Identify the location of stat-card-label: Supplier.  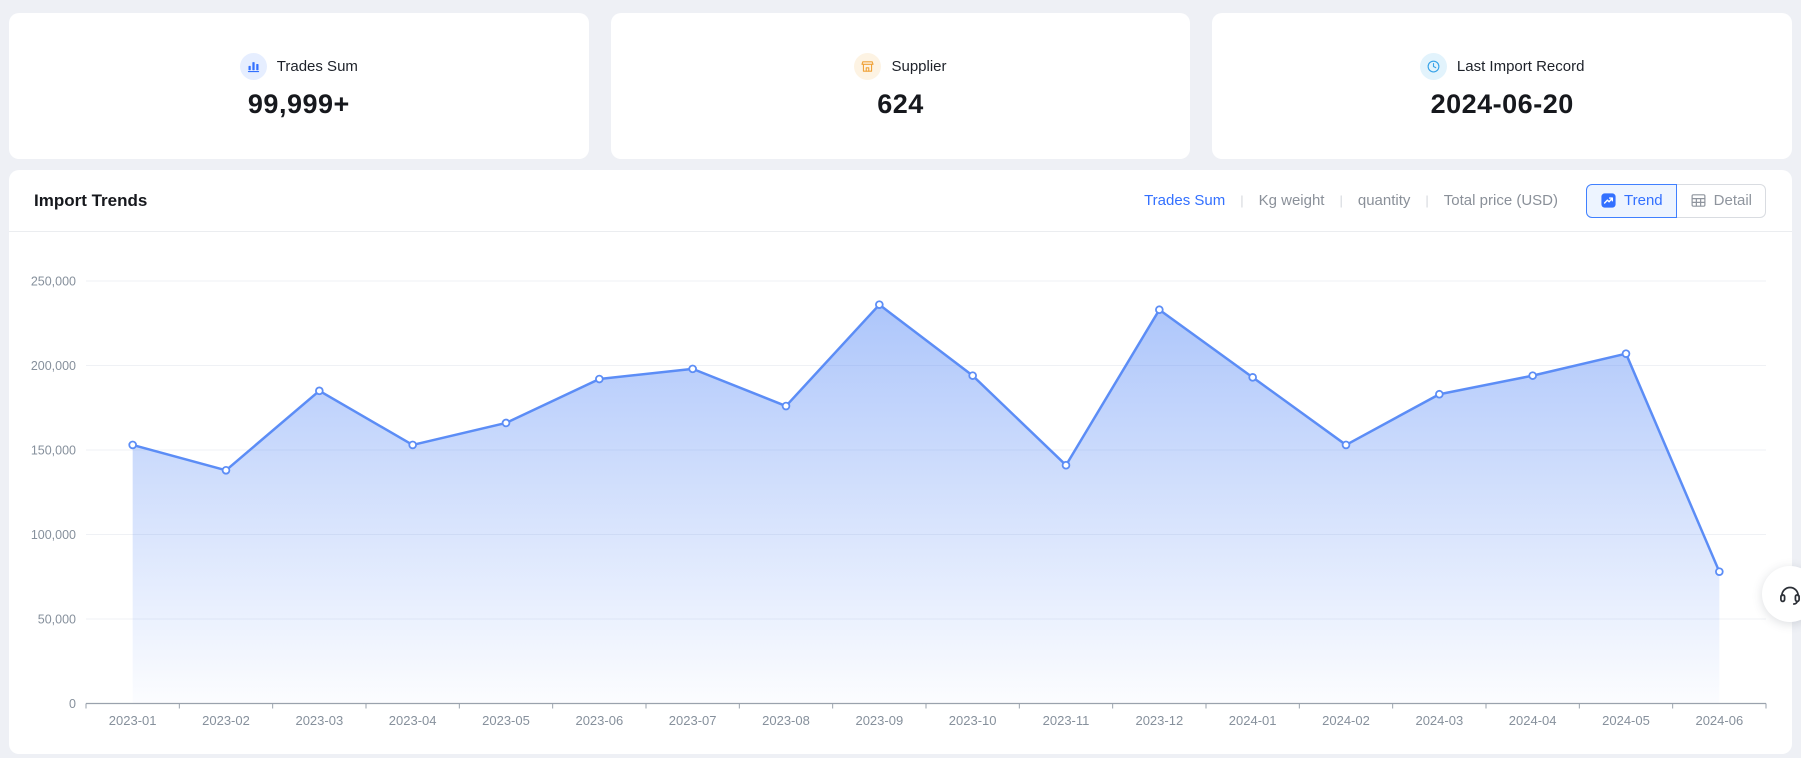
(919, 66).